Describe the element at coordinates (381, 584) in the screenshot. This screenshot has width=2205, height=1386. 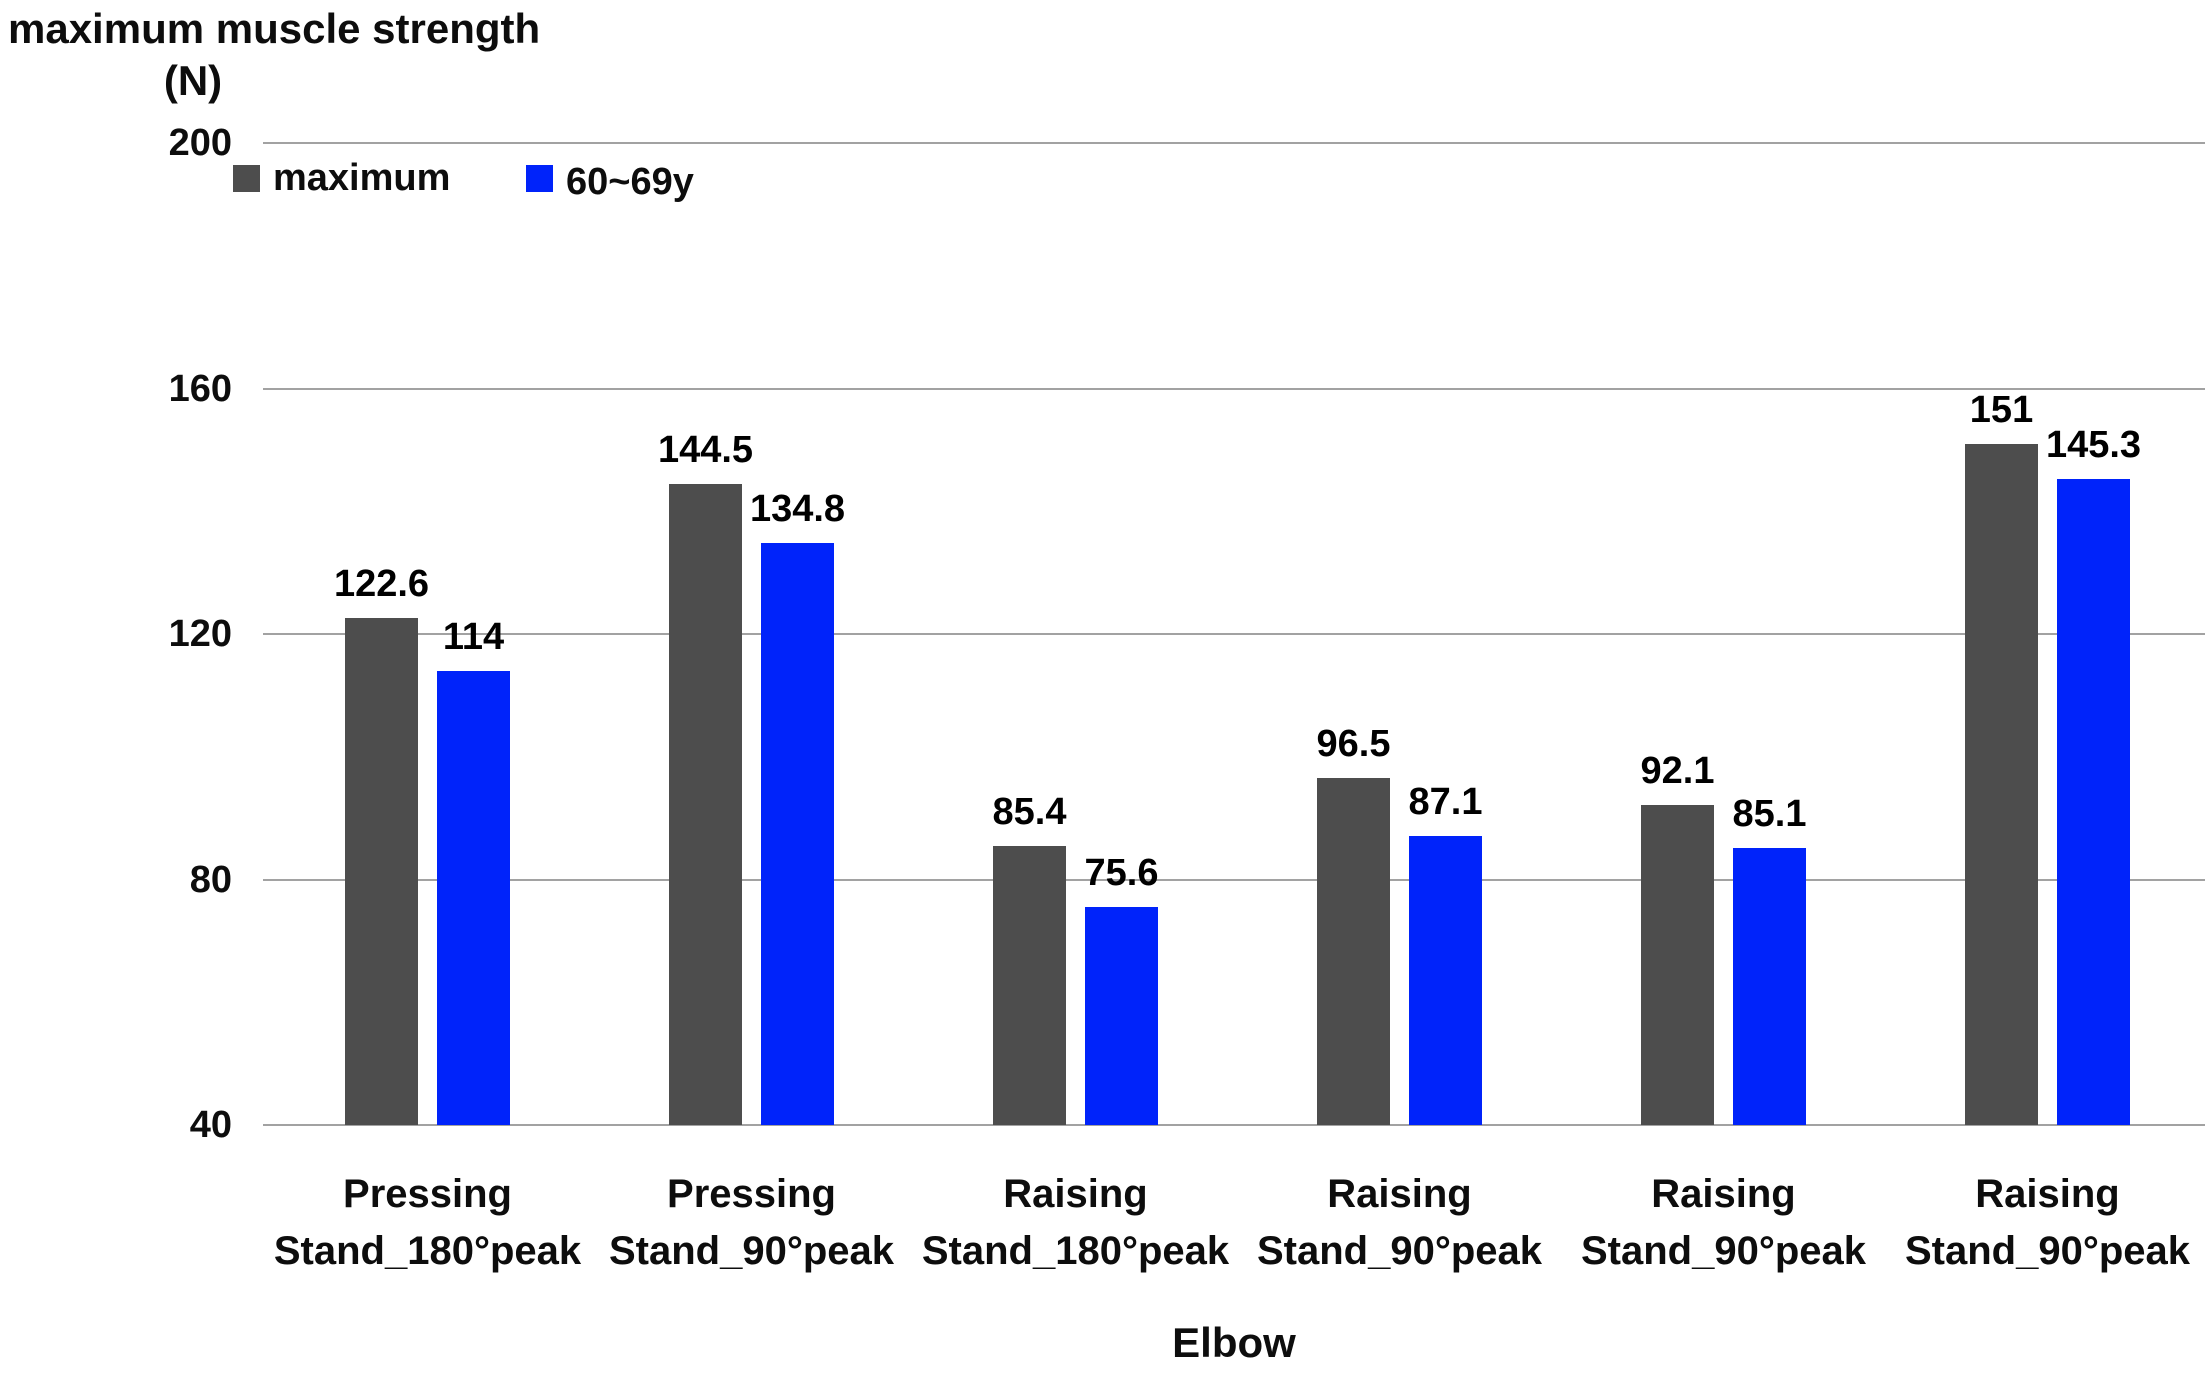
I see `bar-value-label-maximum-cat1: 122.6` at that location.